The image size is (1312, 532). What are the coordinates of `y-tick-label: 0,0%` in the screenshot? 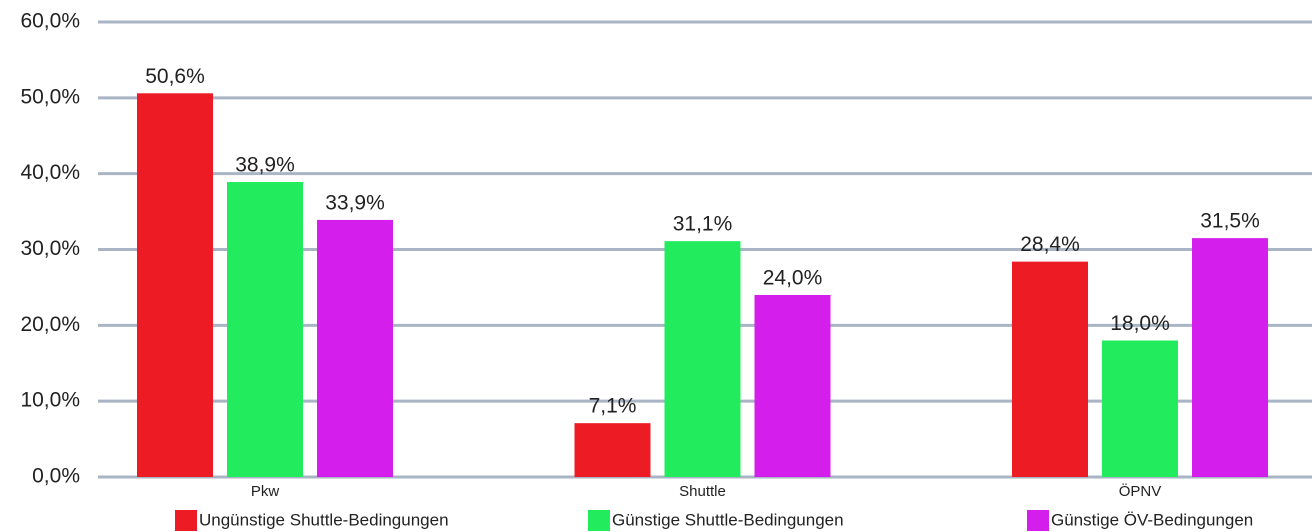 It's located at (56, 476).